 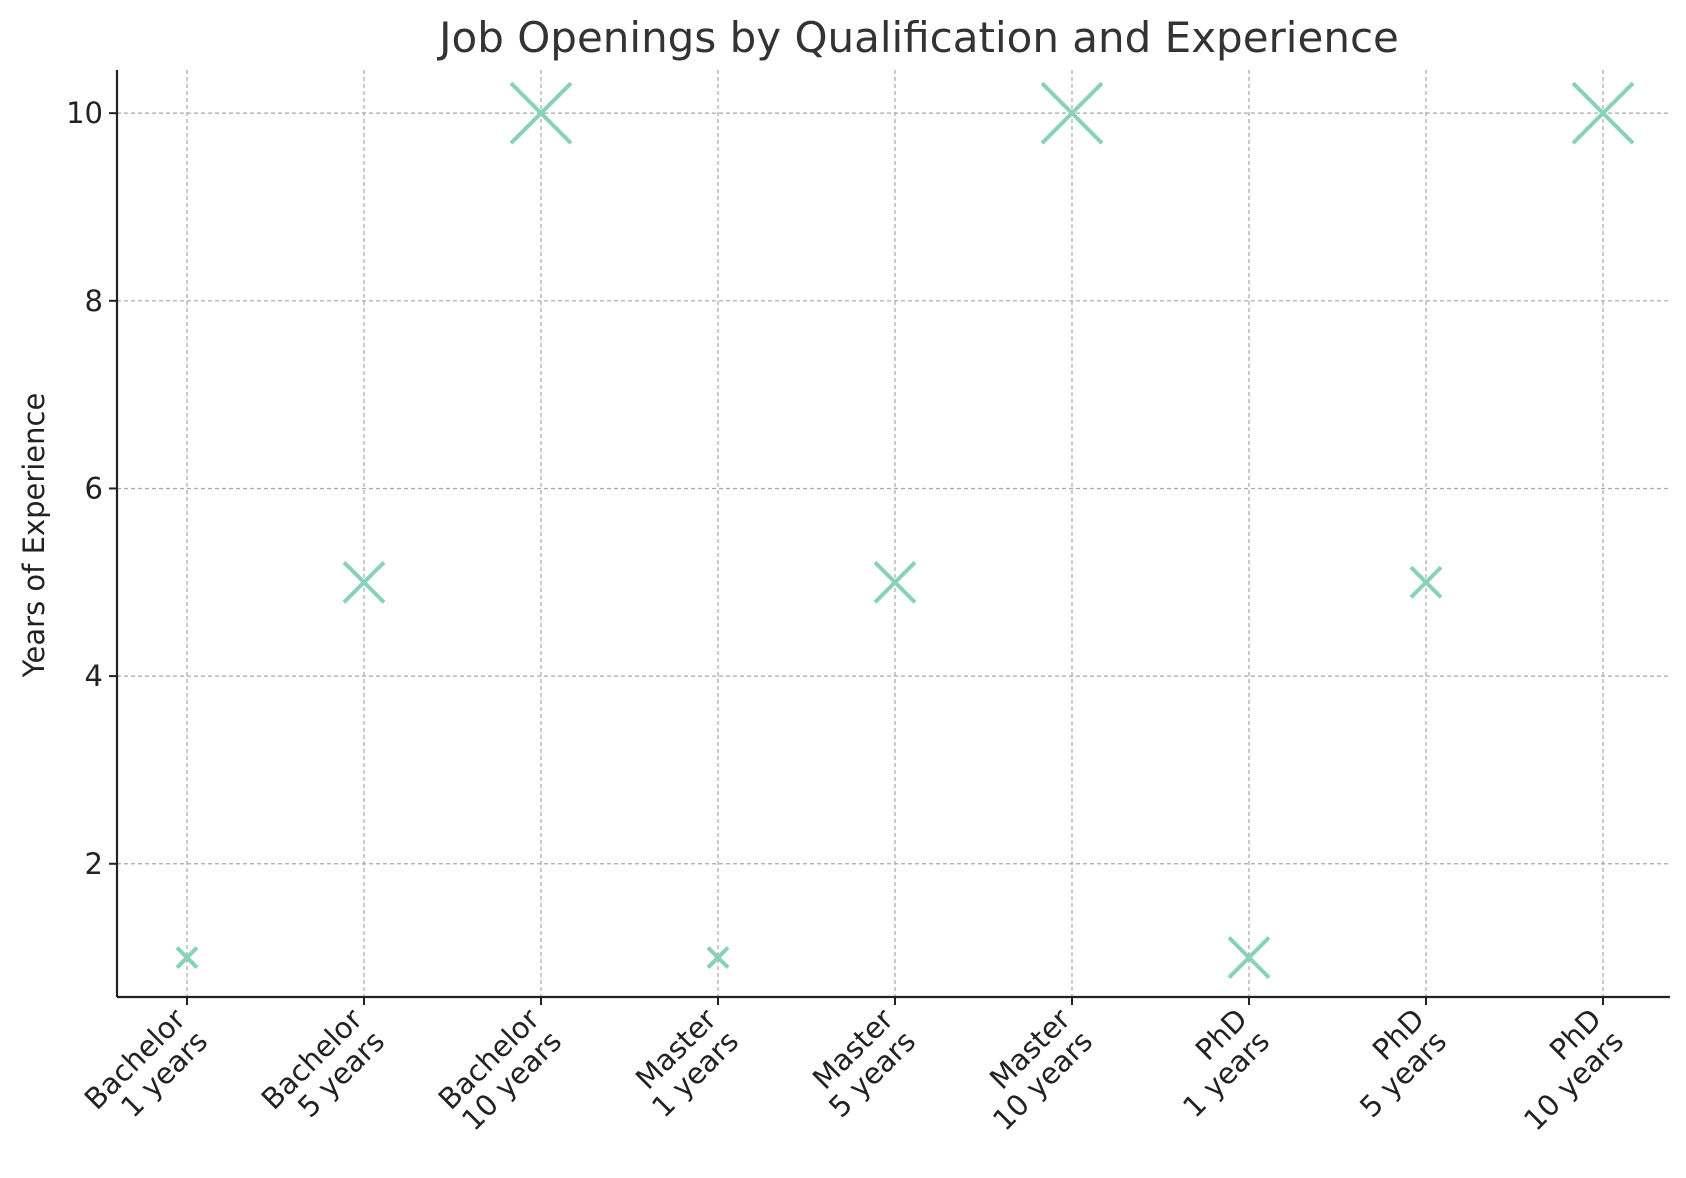 What do you see at coordinates (861, 1063) in the screenshot?
I see `x-tick-label: Master5 years` at bounding box center [861, 1063].